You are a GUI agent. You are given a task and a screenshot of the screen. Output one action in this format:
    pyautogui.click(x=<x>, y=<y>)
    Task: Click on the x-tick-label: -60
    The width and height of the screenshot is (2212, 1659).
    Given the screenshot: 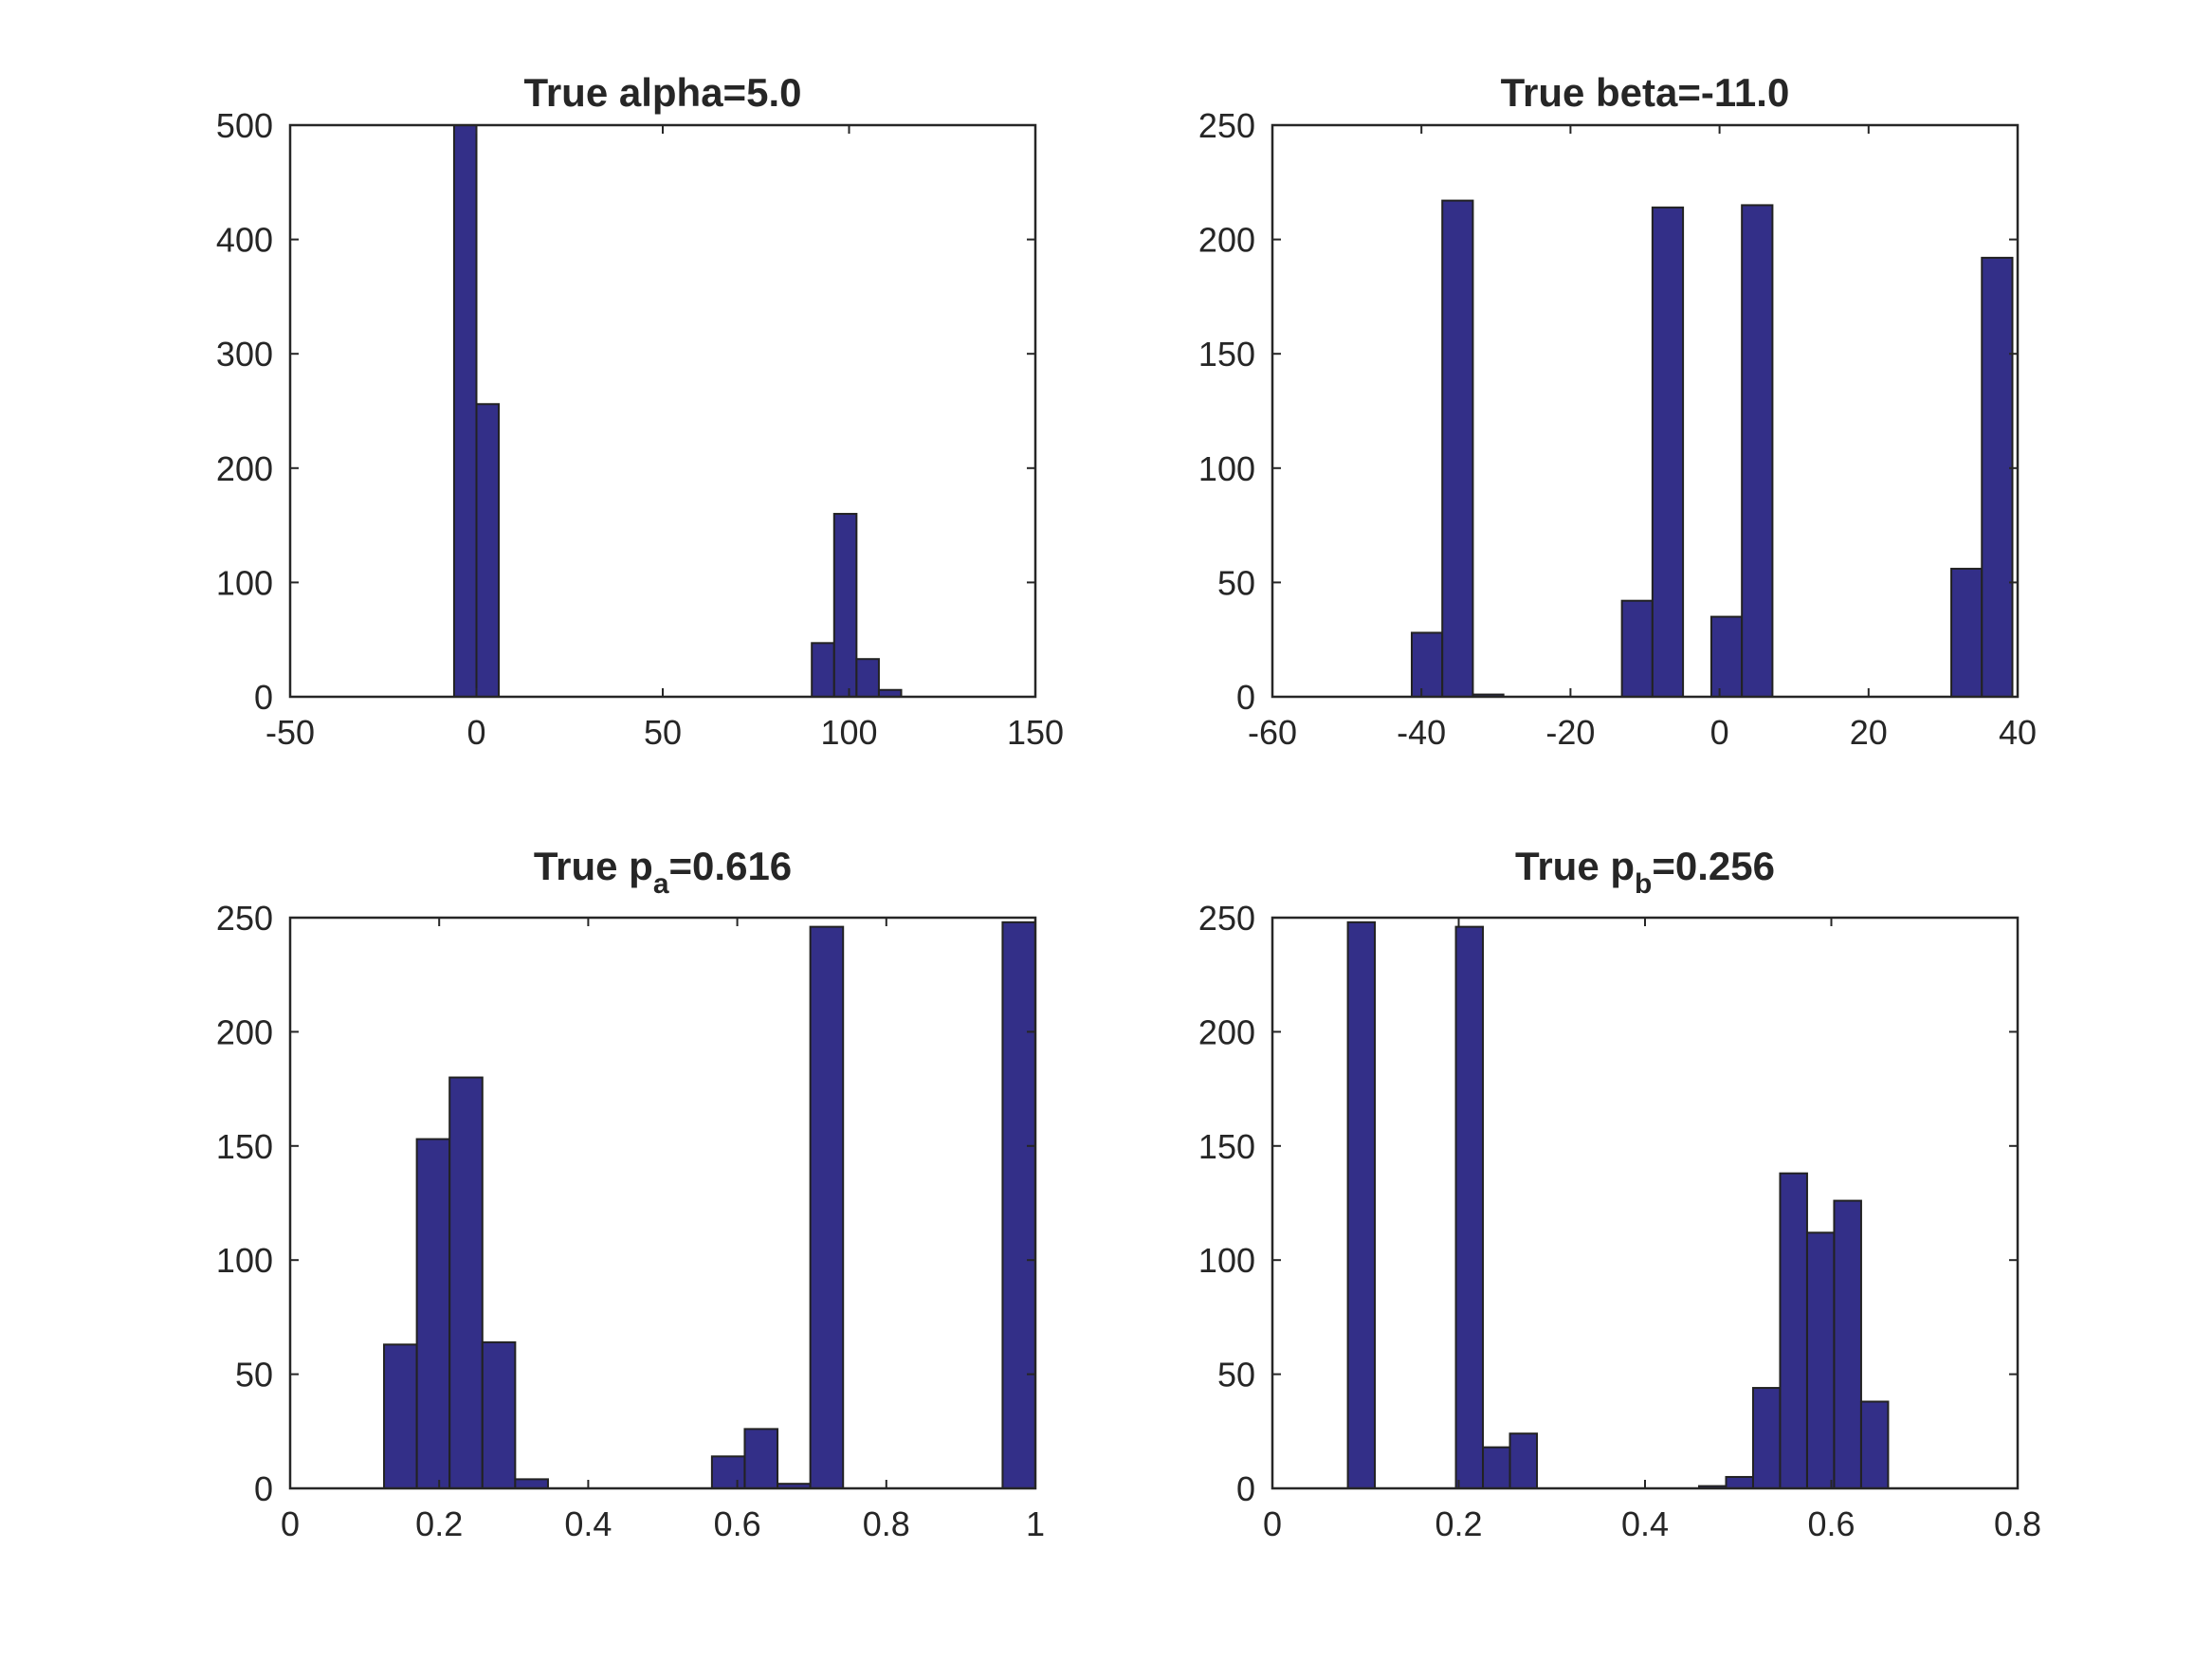 What is the action you would take?
    pyautogui.click(x=1272, y=732)
    